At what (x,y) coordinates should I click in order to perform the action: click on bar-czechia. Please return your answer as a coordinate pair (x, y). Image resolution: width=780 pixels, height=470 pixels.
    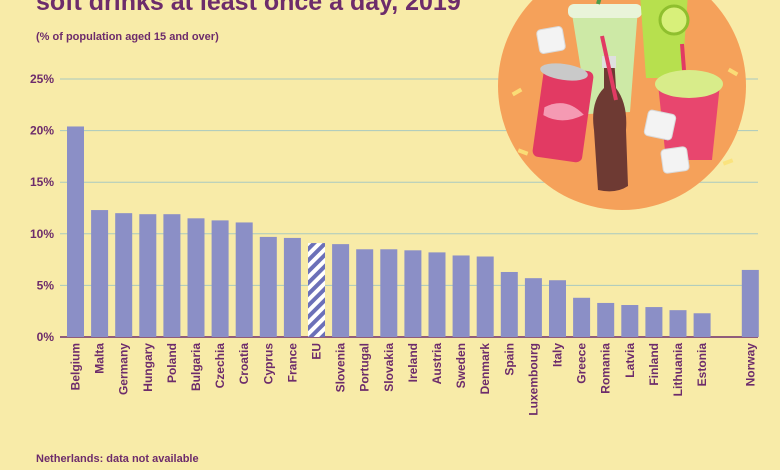
    Looking at the image, I should click on (220, 278).